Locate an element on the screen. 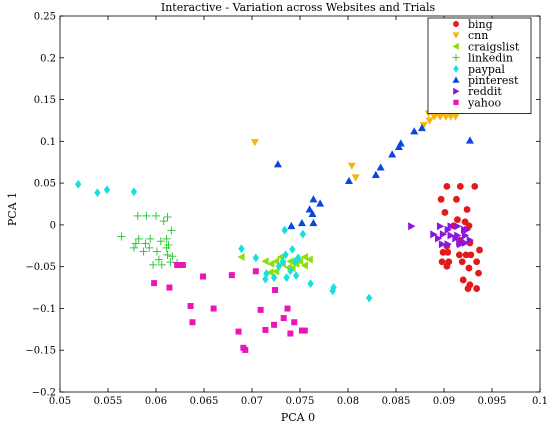  series-bing is located at coordinates (460, 237).